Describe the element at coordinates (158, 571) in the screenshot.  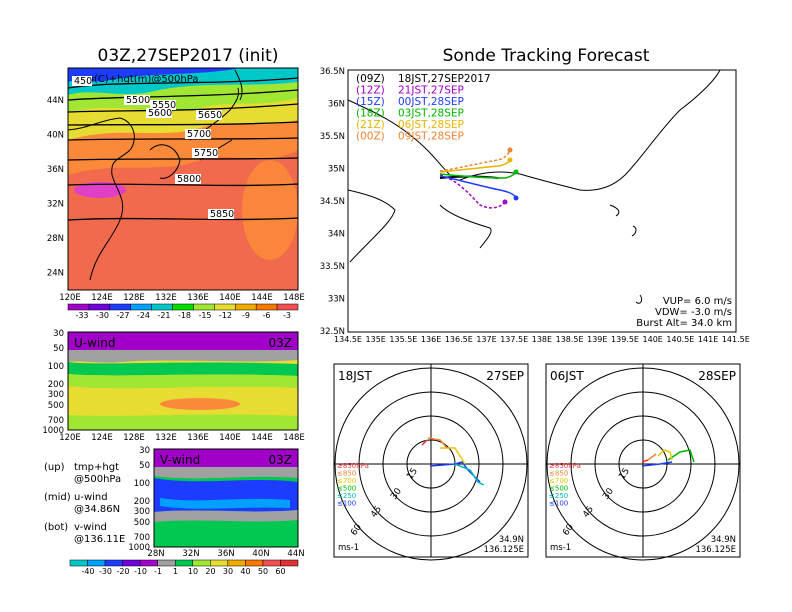
I see `vwind-colorbar-label: -1` at that location.